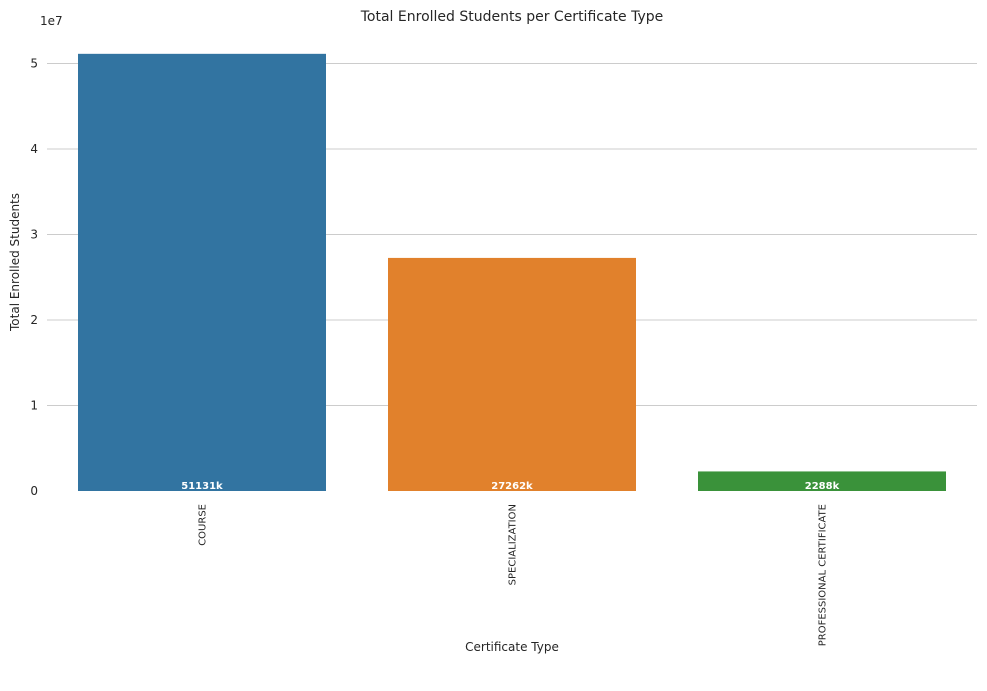  I want to click on y-tick-label: 3, so click(34, 235).